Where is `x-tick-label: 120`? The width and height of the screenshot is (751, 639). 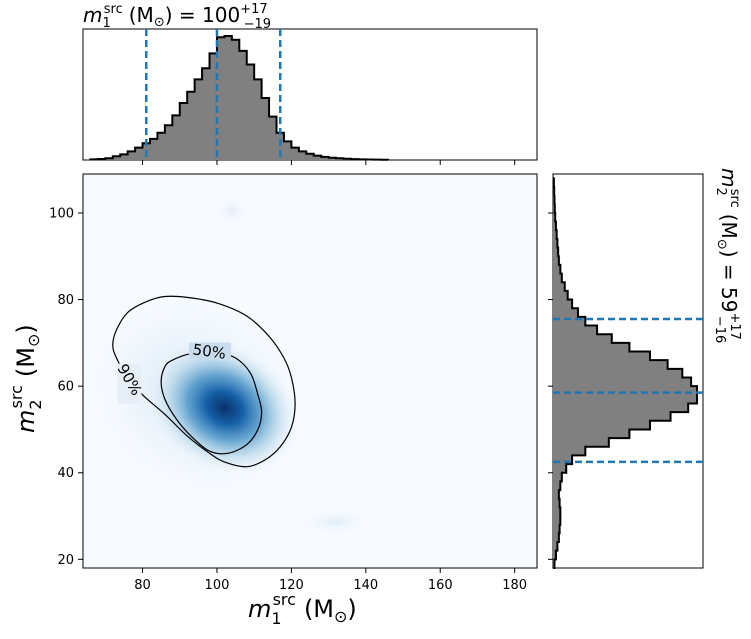 x-tick-label: 120 is located at coordinates (291, 585).